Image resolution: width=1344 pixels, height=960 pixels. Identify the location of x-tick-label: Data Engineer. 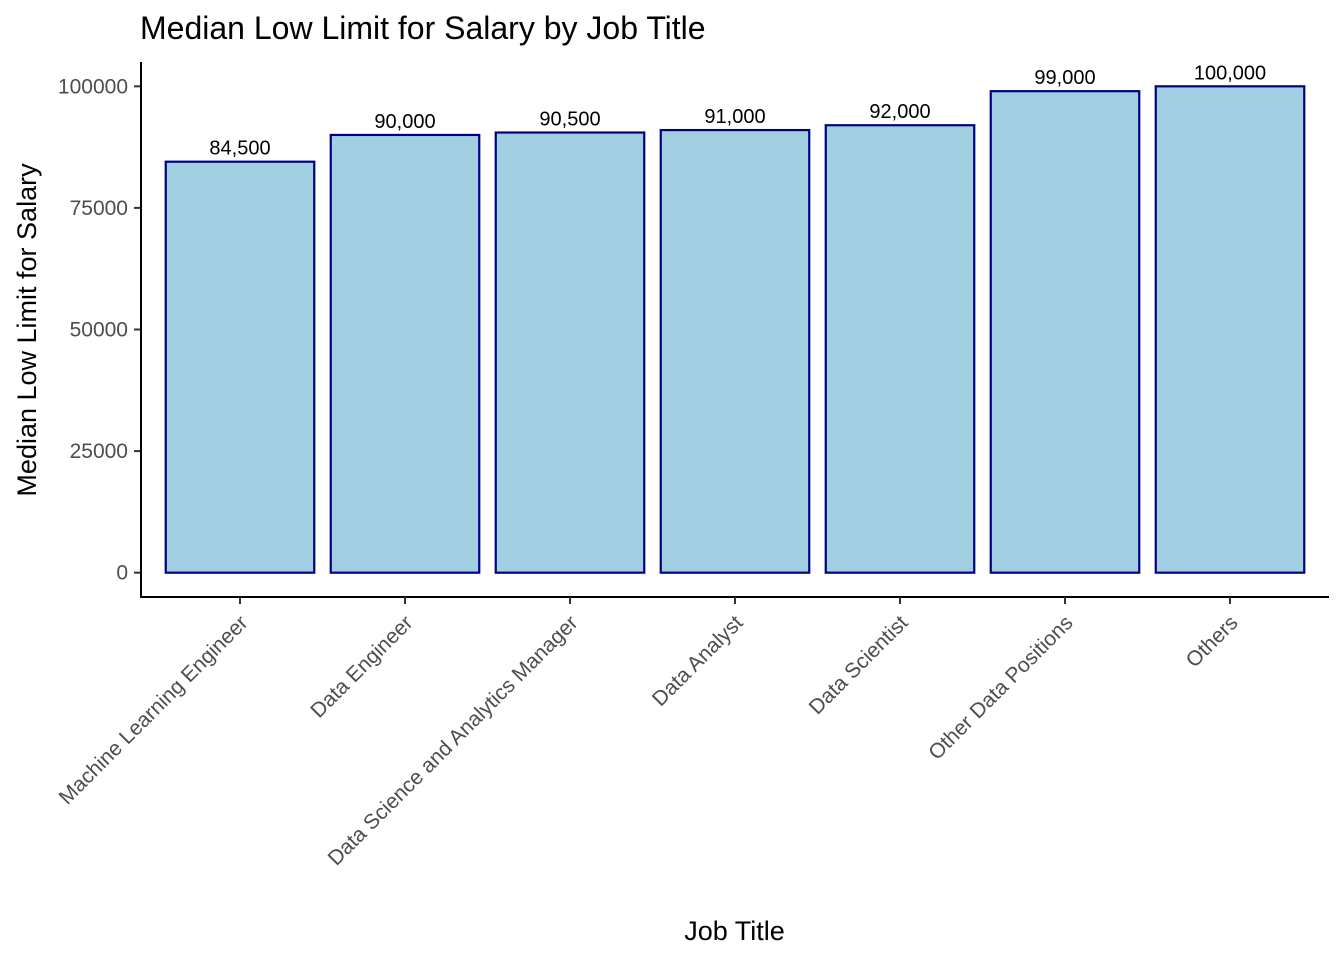
(361, 666).